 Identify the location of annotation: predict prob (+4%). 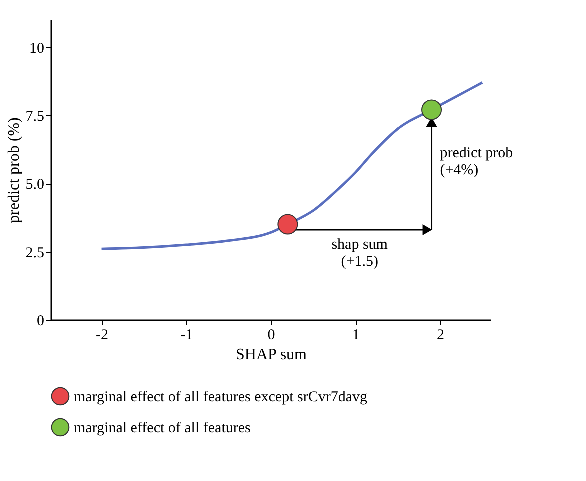
(477, 161).